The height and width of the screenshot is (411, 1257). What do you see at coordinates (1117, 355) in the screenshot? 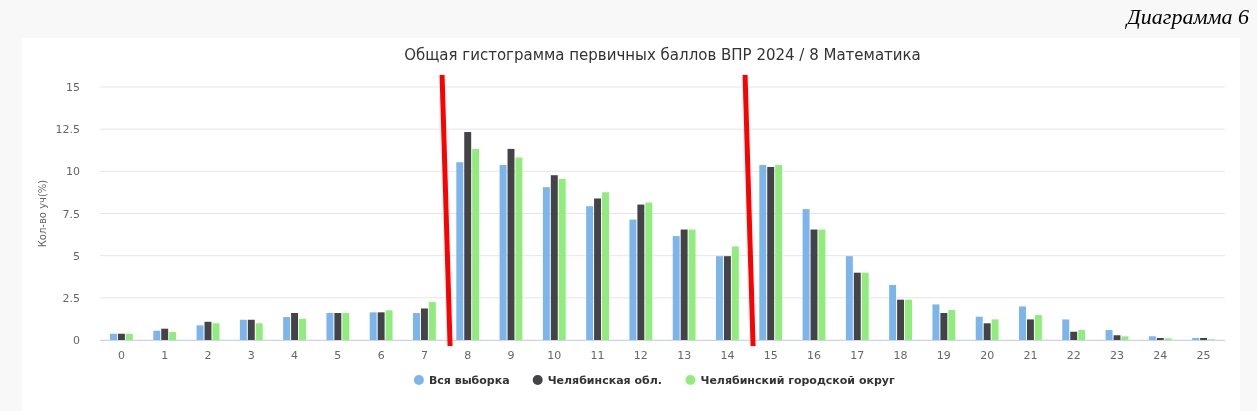
I see `x-tick-label: 23` at bounding box center [1117, 355].